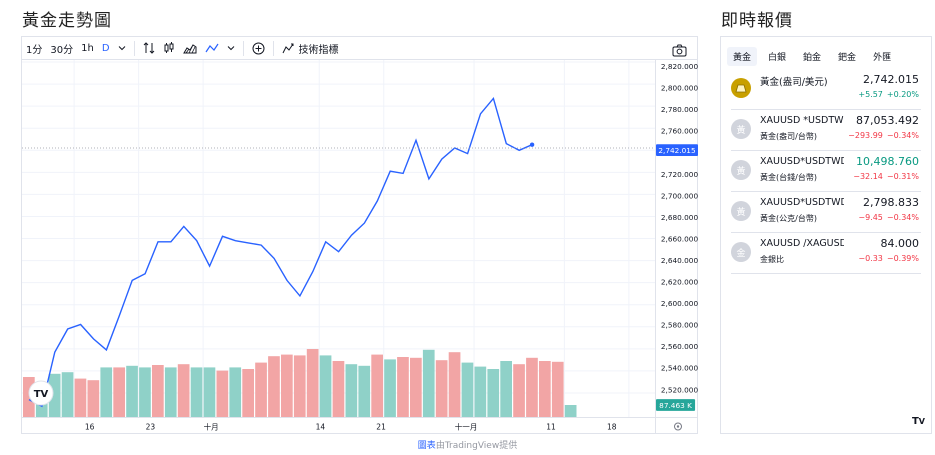 This screenshot has width=935, height=455. Describe the element at coordinates (105, 48) in the screenshot. I see `interval-1d-button: D` at that location.